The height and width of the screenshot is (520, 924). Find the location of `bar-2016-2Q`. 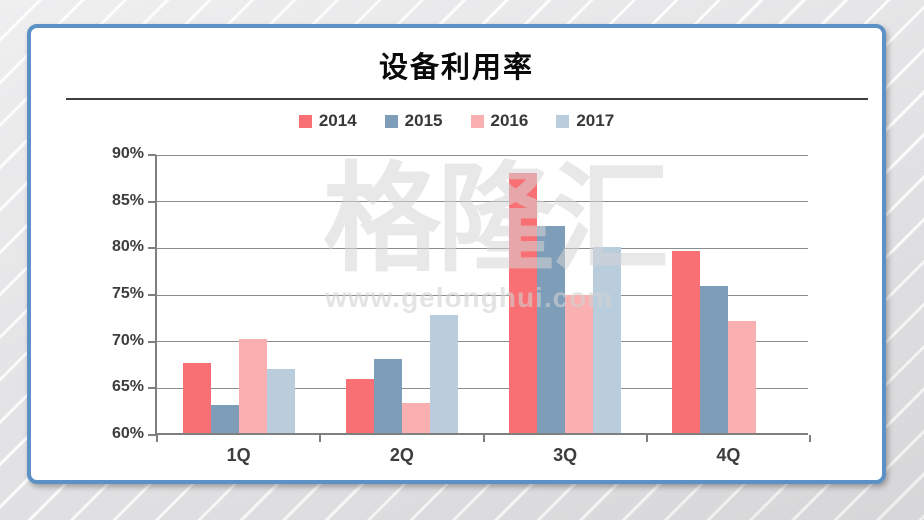

bar-2016-2Q is located at coordinates (415, 418).